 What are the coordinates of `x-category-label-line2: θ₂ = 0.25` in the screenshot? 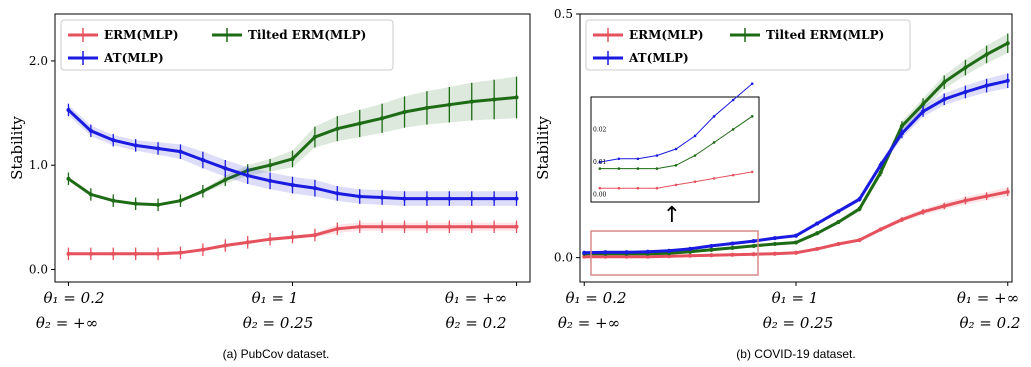 It's located at (798, 323).